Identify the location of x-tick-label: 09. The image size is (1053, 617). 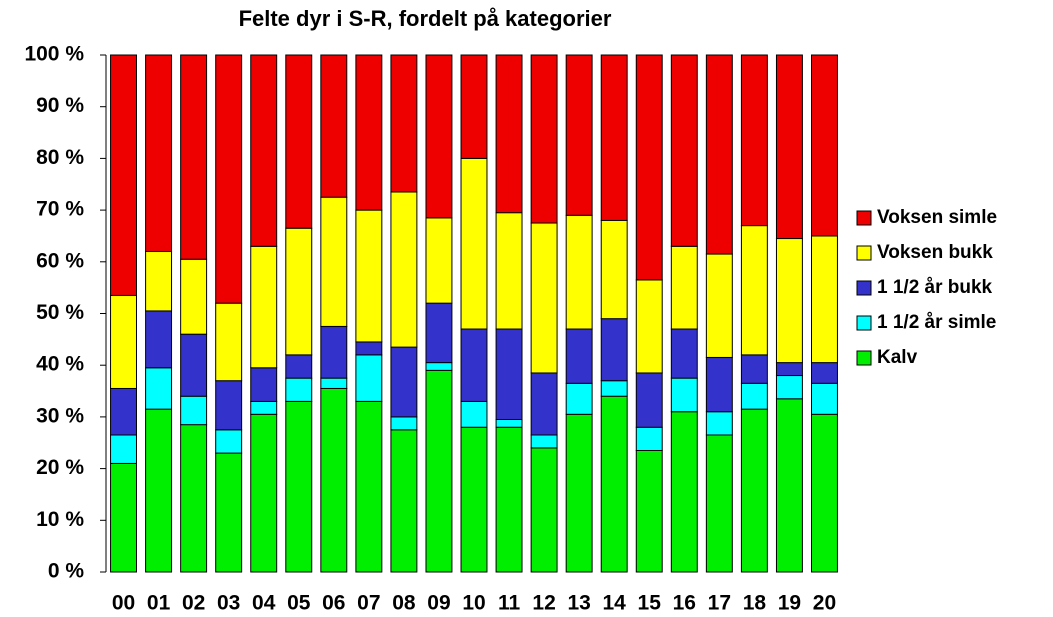
(438, 603).